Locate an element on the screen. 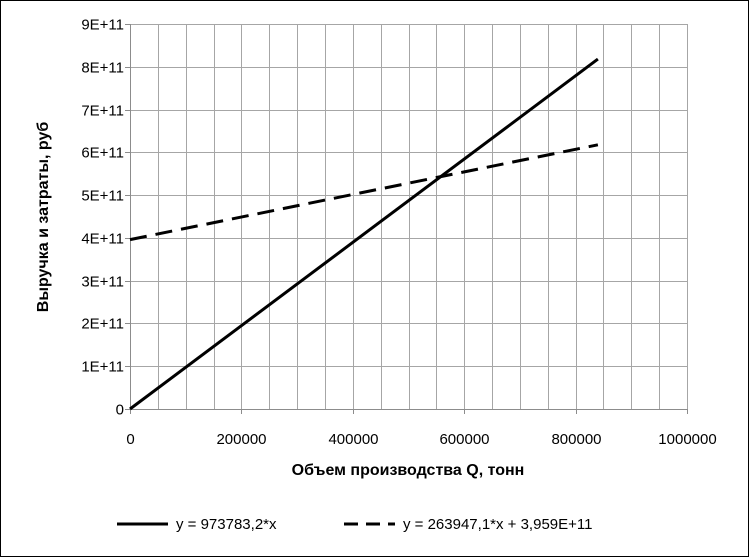 This screenshot has width=749, height=557. x-axis-title: Объем производства Q, тонн is located at coordinates (408, 470).